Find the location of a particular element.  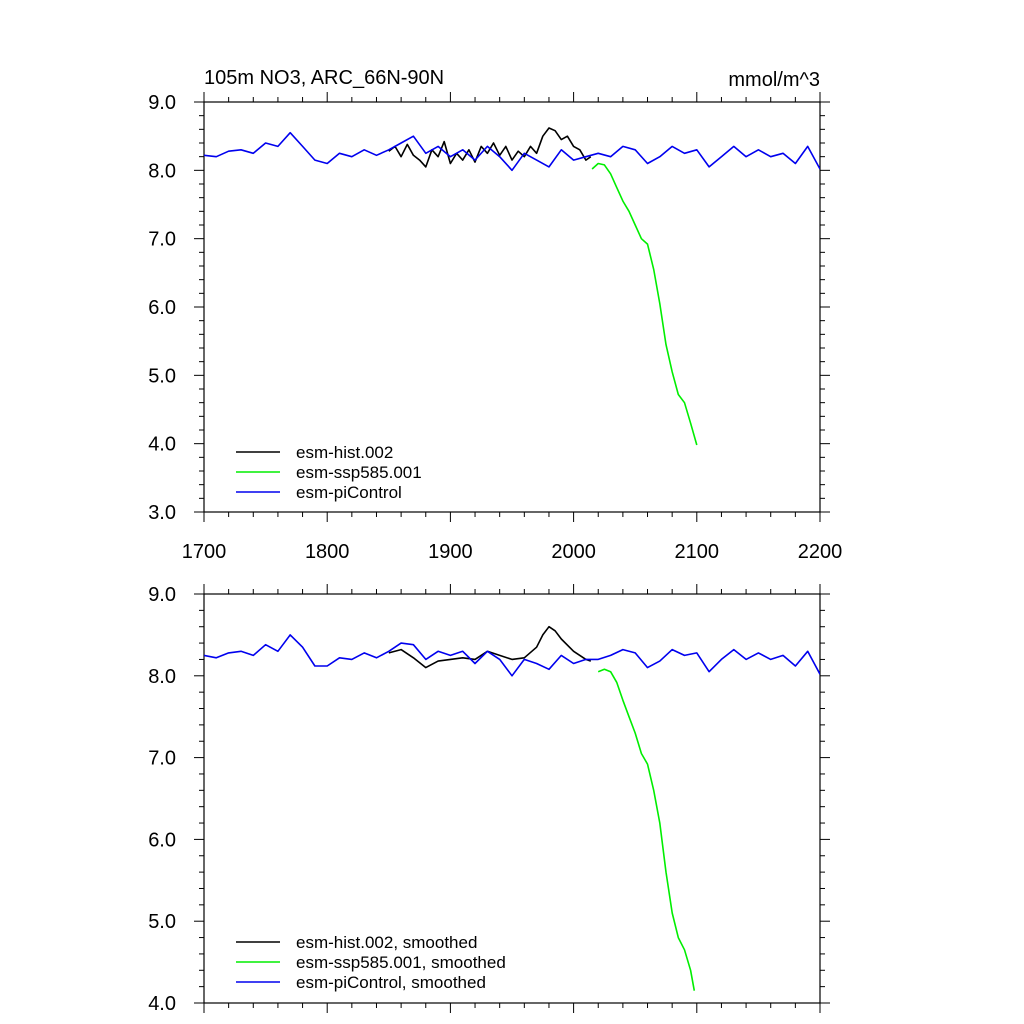

legend-label-ssp: esm-ssp585.001, smoothed is located at coordinates (401, 962).